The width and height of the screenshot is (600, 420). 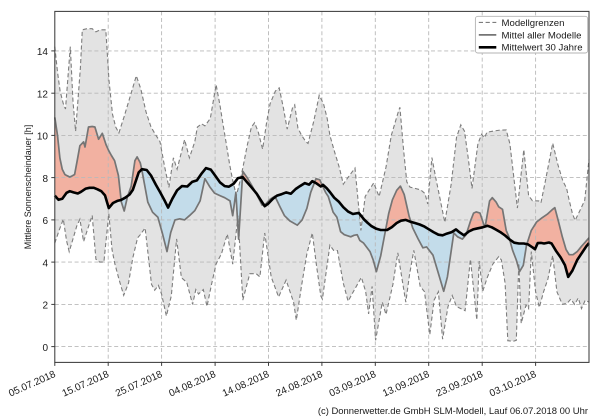 What do you see at coordinates (45, 221) in the screenshot?
I see `svg-text: 6` at bounding box center [45, 221].